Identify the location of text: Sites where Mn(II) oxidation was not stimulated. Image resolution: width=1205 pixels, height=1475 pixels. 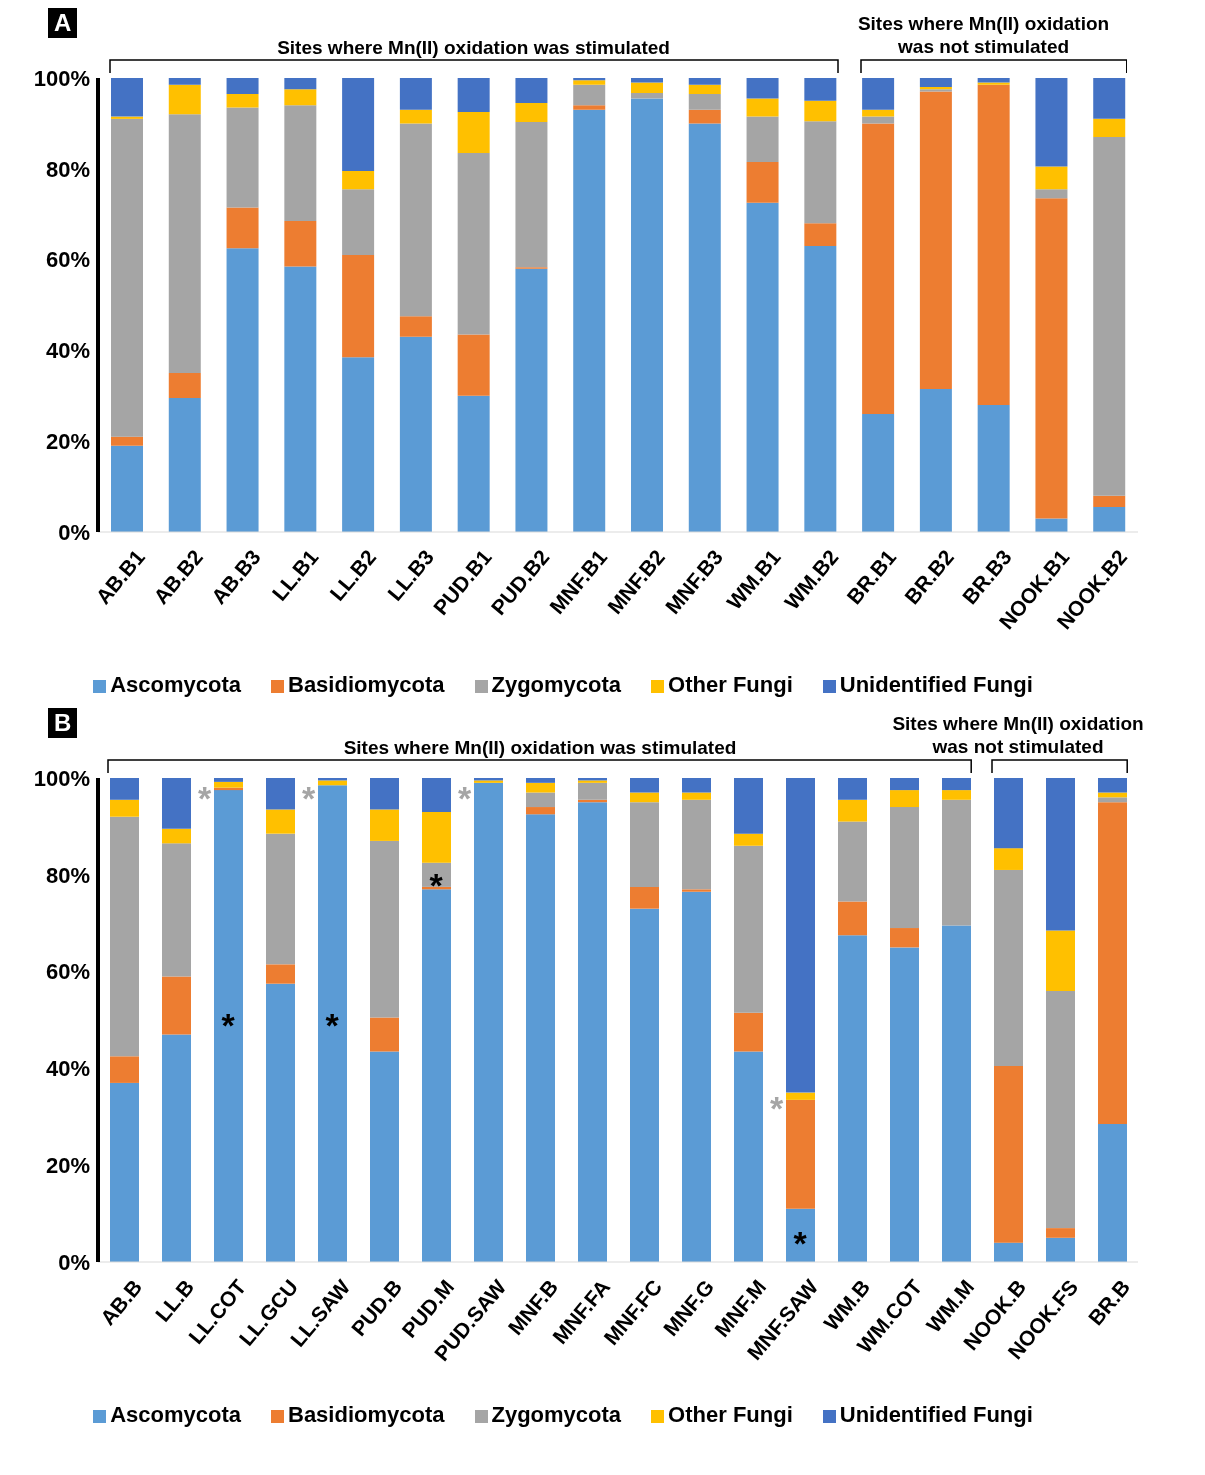
(983, 35).